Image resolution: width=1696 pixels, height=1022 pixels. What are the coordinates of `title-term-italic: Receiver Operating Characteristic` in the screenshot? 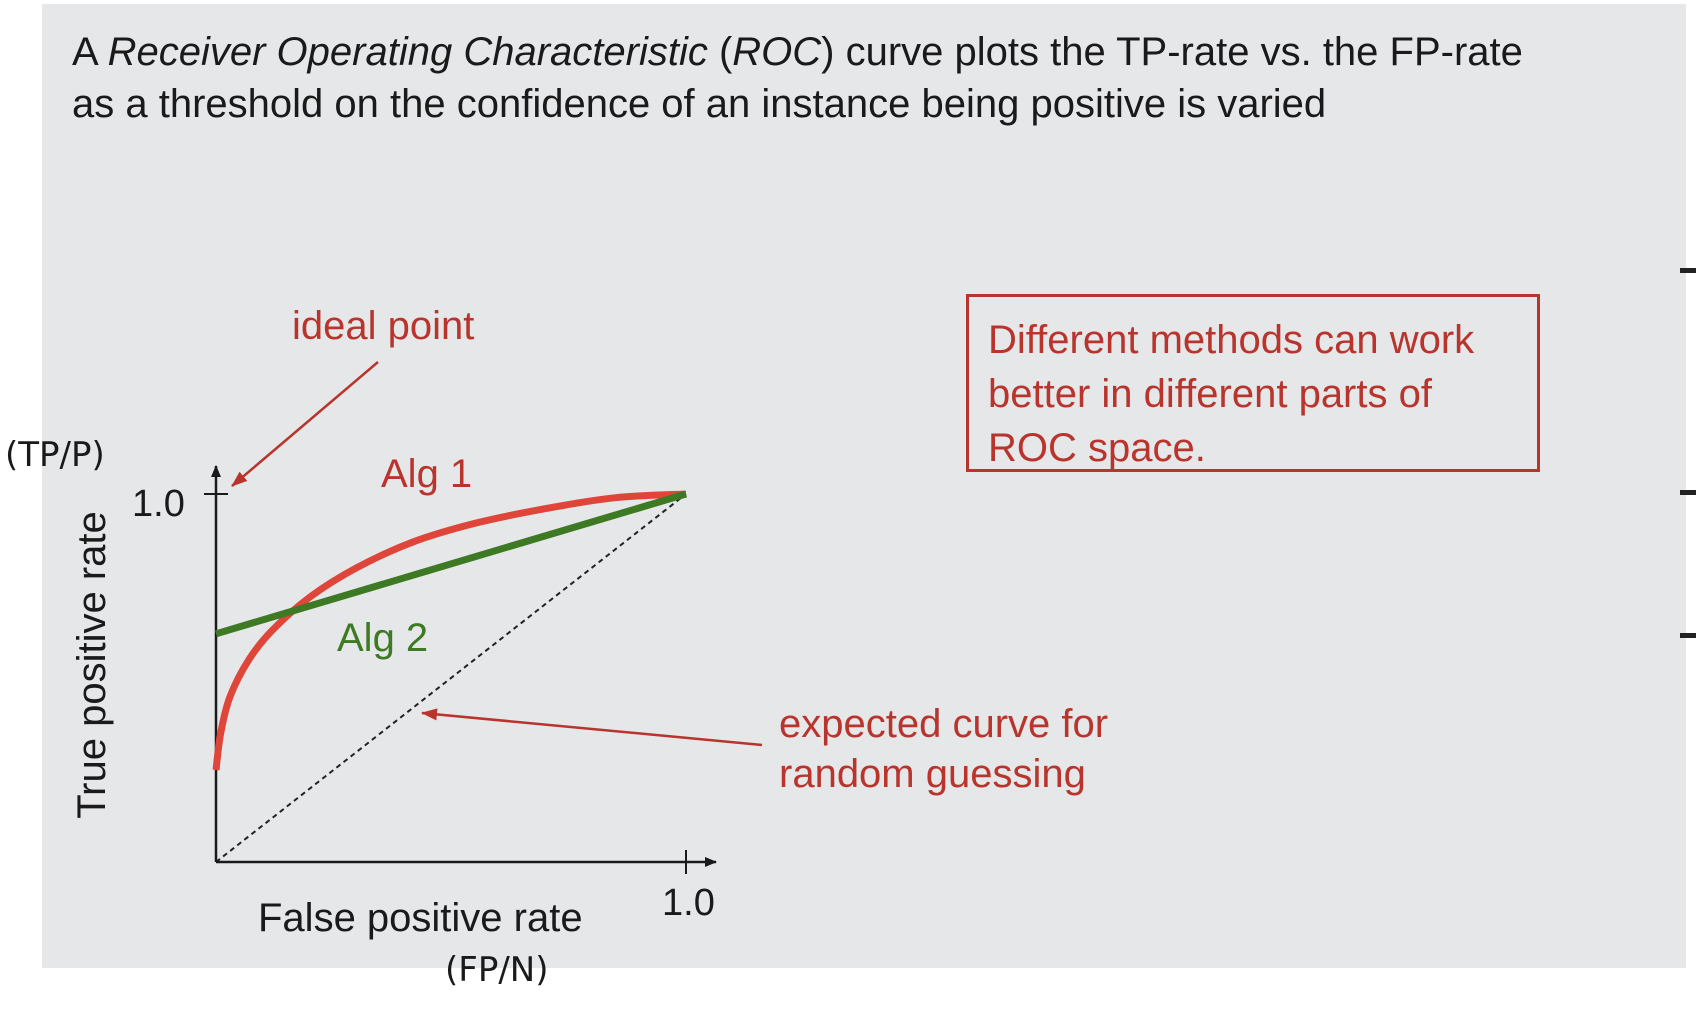 It's located at (407, 52).